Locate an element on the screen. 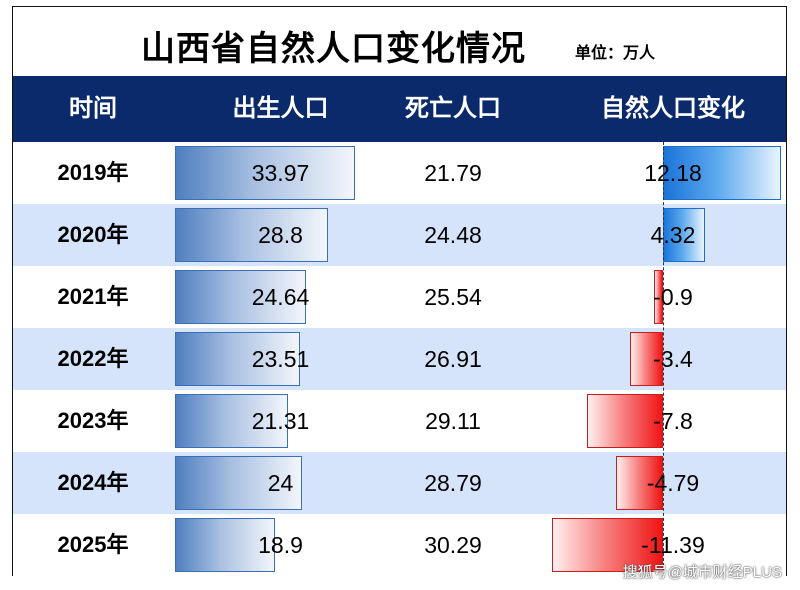 This screenshot has width=800, height=590. table-row: 2023年 21.31 29.11 -7.8 is located at coordinates (399, 421).